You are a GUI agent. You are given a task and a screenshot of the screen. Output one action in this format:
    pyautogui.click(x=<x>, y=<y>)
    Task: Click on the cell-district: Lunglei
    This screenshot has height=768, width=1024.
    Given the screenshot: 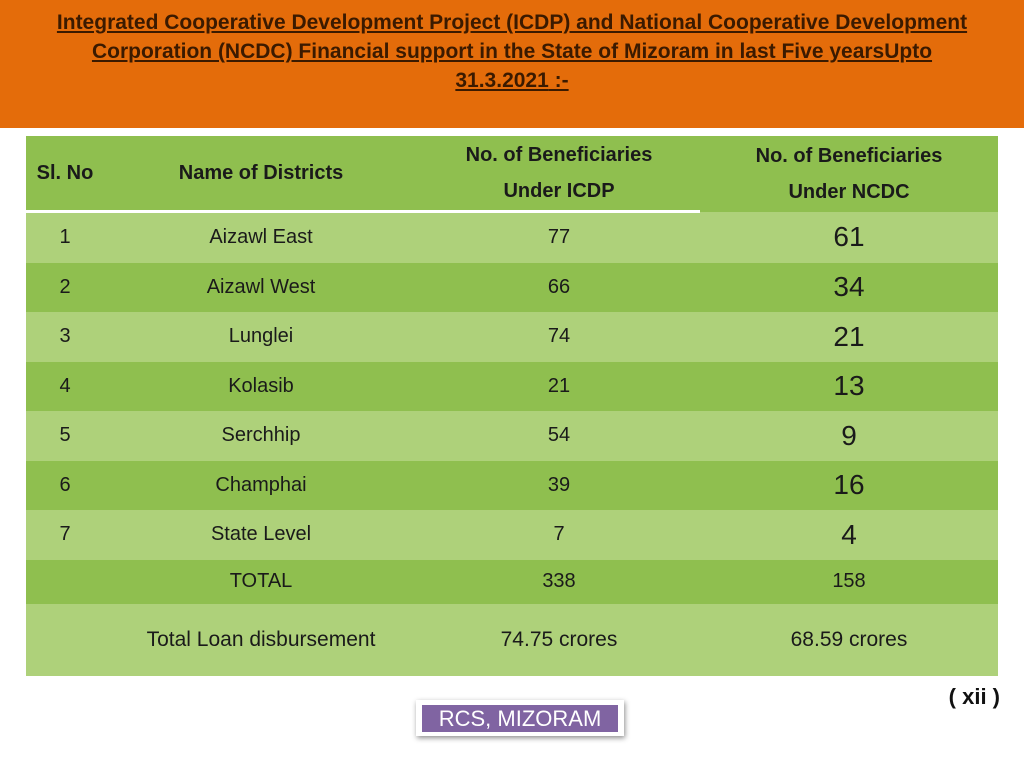 What is the action you would take?
    pyautogui.click(x=261, y=337)
    